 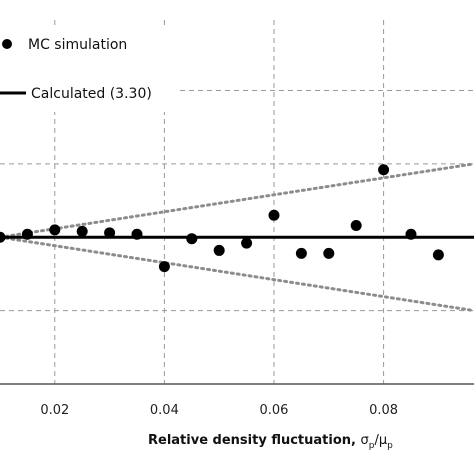 I want to click on x-tick-labels: 0.02 0.04 0.06 0.08, so click(x=219, y=410).